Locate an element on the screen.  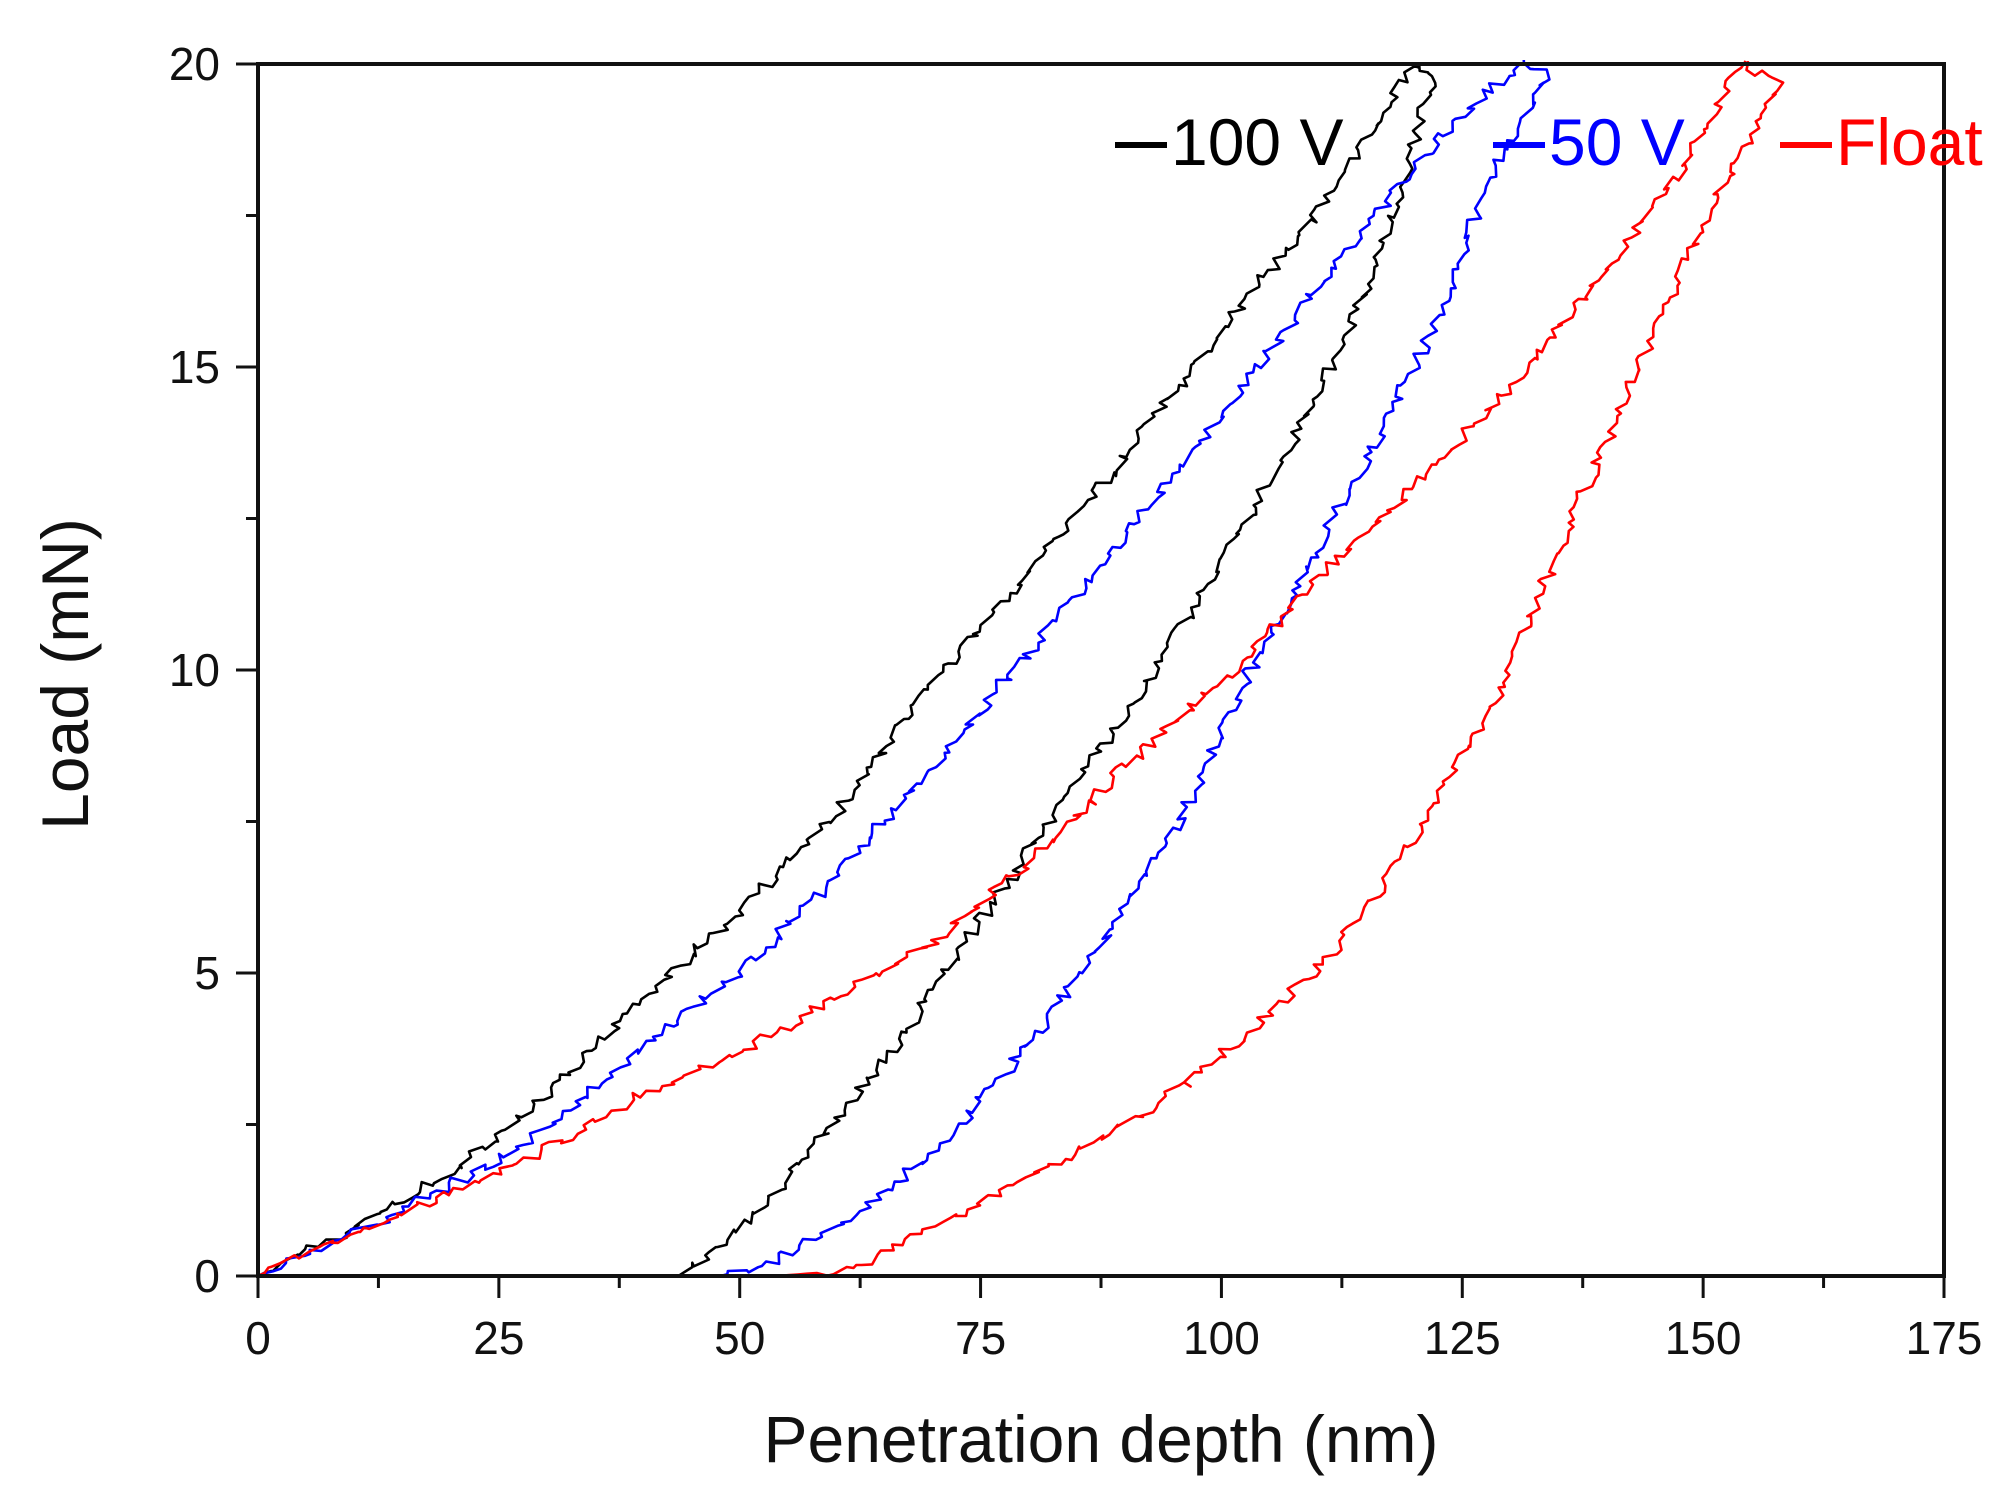
y-tick-label: 0 is located at coordinates (207, 1276).